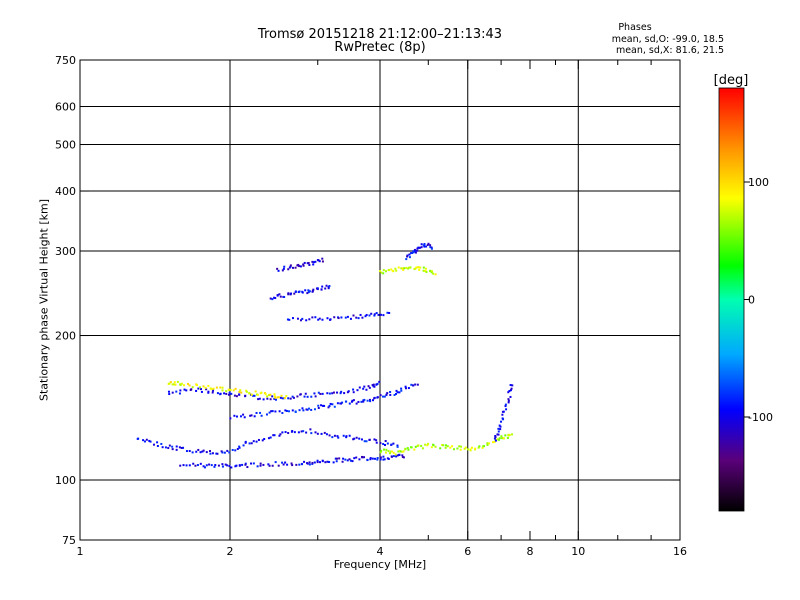  Describe the element at coordinates (467, 551) in the screenshot. I see `x-tick-label: 6` at that location.